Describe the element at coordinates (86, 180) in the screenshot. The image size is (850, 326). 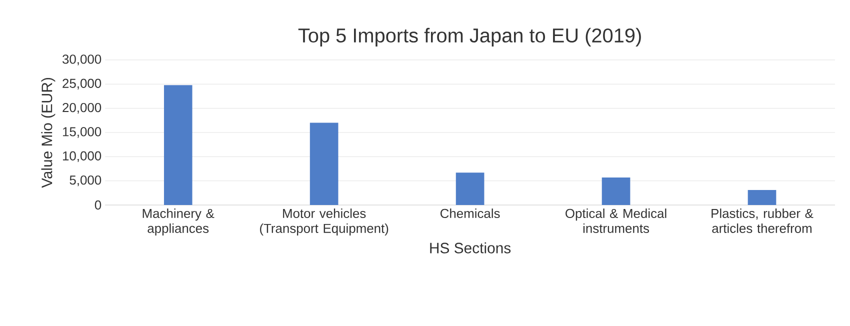
I see `y-tick-label: 5,000` at that location.